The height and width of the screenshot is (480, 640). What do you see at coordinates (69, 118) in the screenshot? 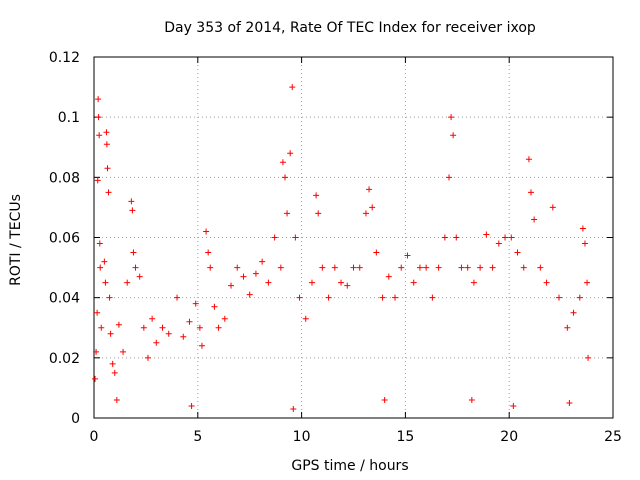
I see `y-tick-label: 0.1` at bounding box center [69, 118].